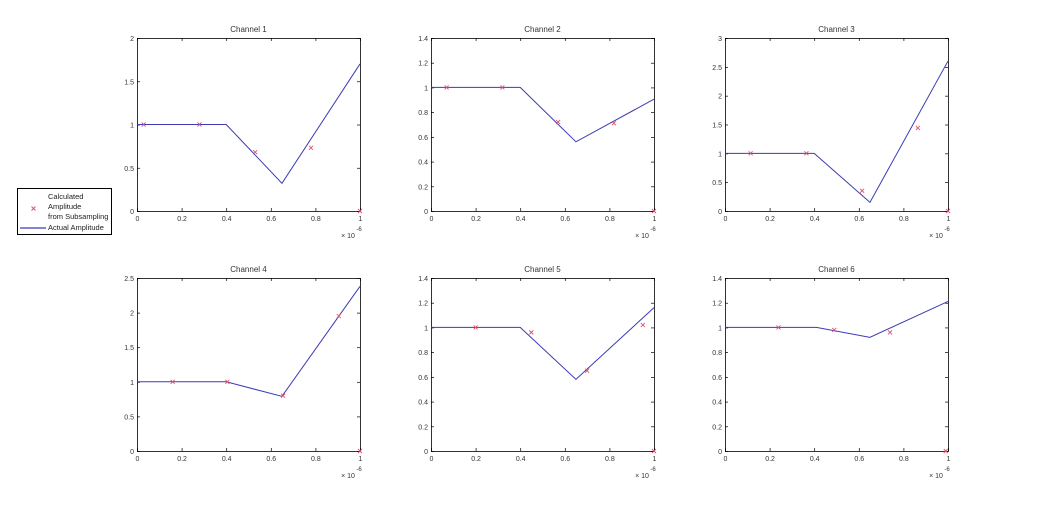 This screenshot has width=1048, height=507. I want to click on legend-label-line: Actual Amplitude, so click(76, 227).